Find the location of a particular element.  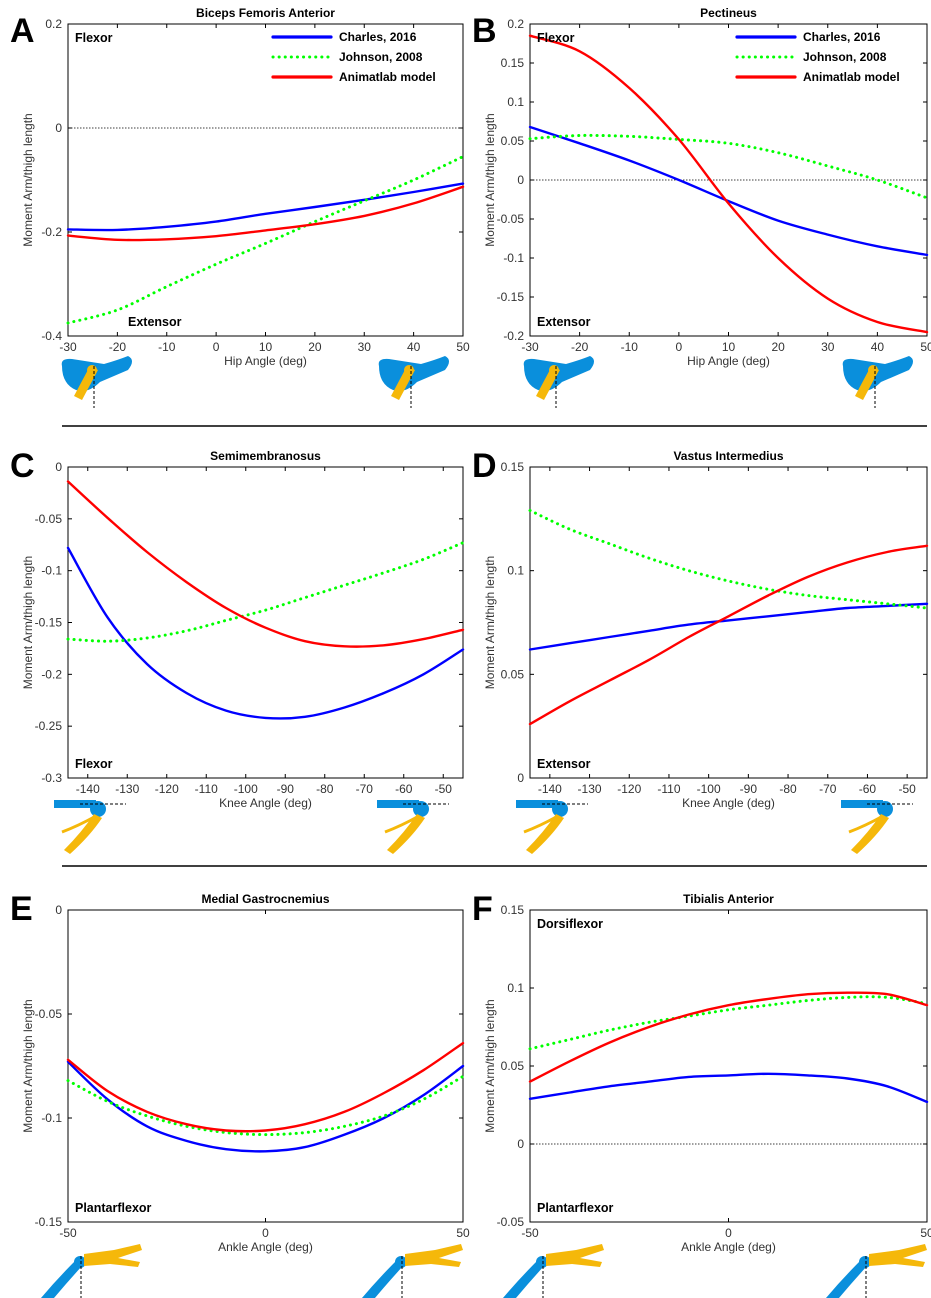

annotation-top: Dorsiflexor is located at coordinates (570, 924).